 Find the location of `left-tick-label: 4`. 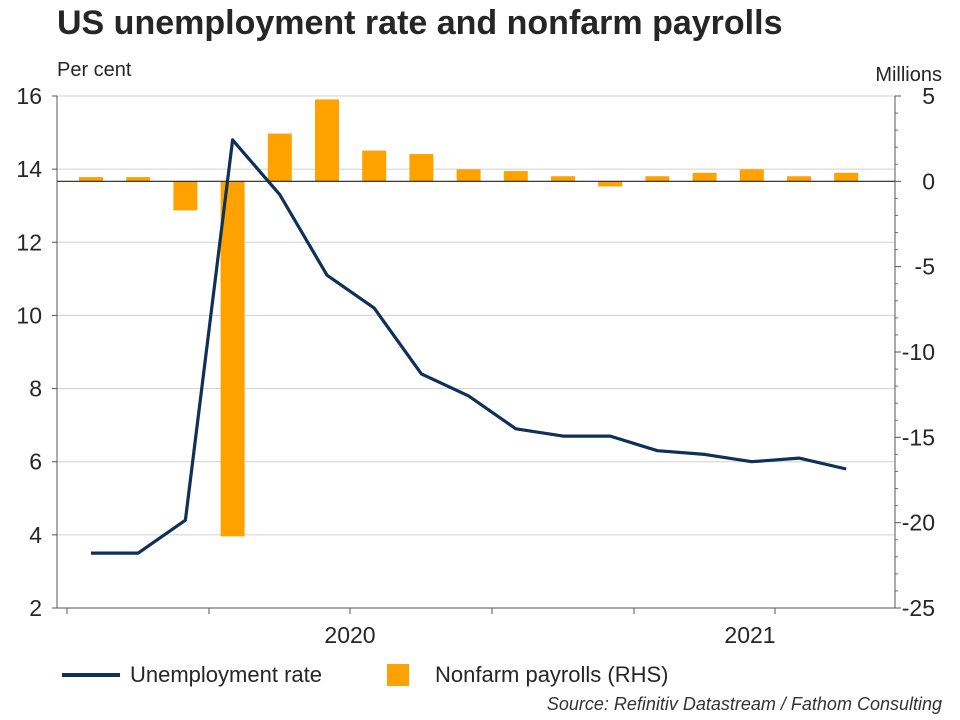

left-tick-label: 4 is located at coordinates (35, 535).